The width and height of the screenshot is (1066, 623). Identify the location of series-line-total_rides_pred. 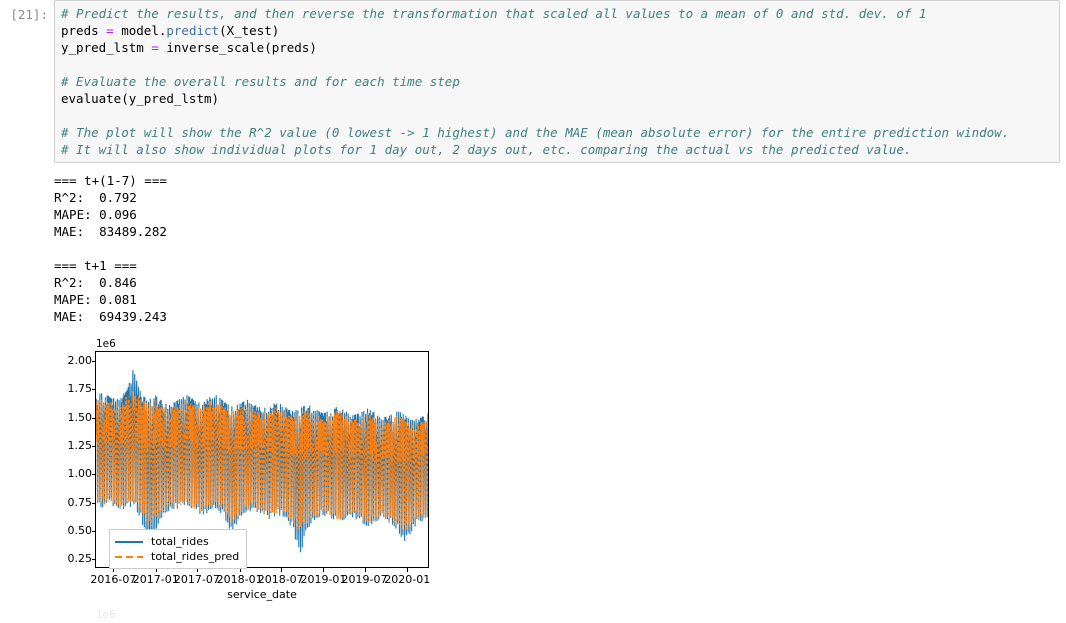
(262, 460).